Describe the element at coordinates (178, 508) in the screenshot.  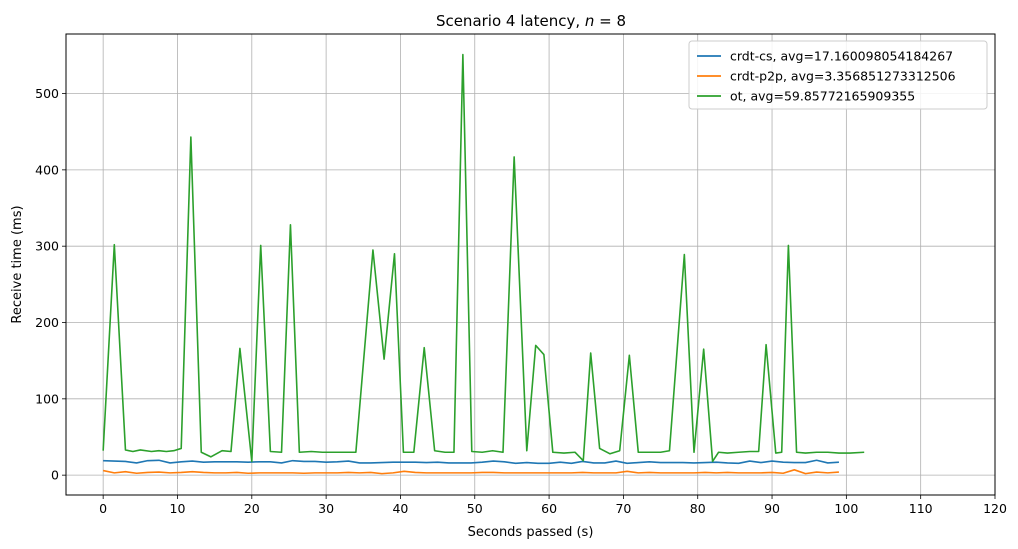
I see `x-tick-label: 10` at that location.